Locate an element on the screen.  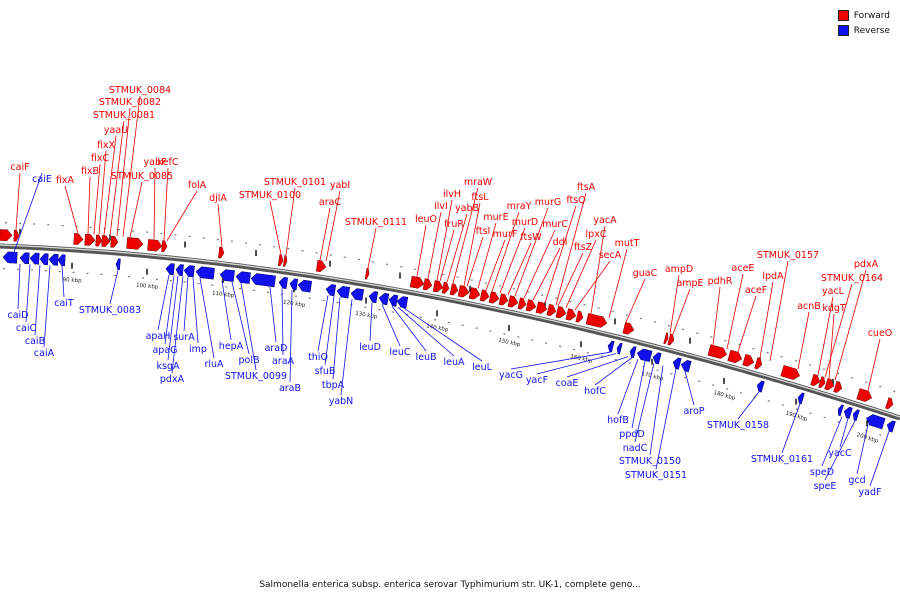
scale-label: 140 kbp is located at coordinates (438, 328).